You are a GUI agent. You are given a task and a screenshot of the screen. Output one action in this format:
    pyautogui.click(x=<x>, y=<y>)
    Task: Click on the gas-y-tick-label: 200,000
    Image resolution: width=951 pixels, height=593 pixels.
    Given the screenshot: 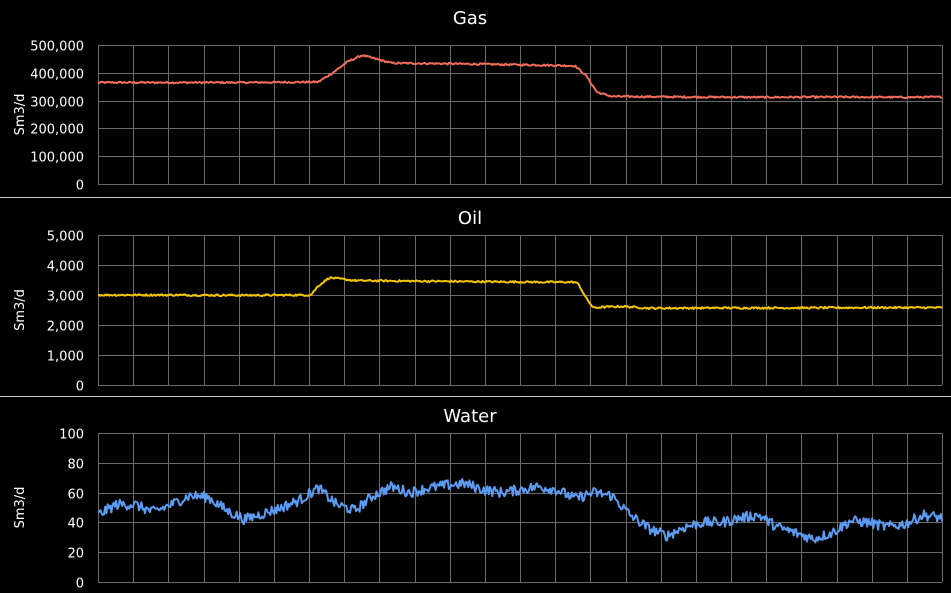 What is the action you would take?
    pyautogui.click(x=57, y=130)
    